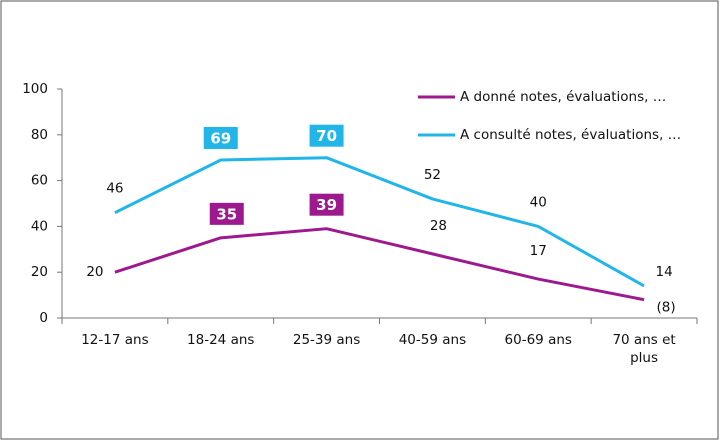 The width and height of the screenshot is (720, 445). What do you see at coordinates (220, 340) in the screenshot?
I see `x-tick-label: 18-24 ans` at bounding box center [220, 340].